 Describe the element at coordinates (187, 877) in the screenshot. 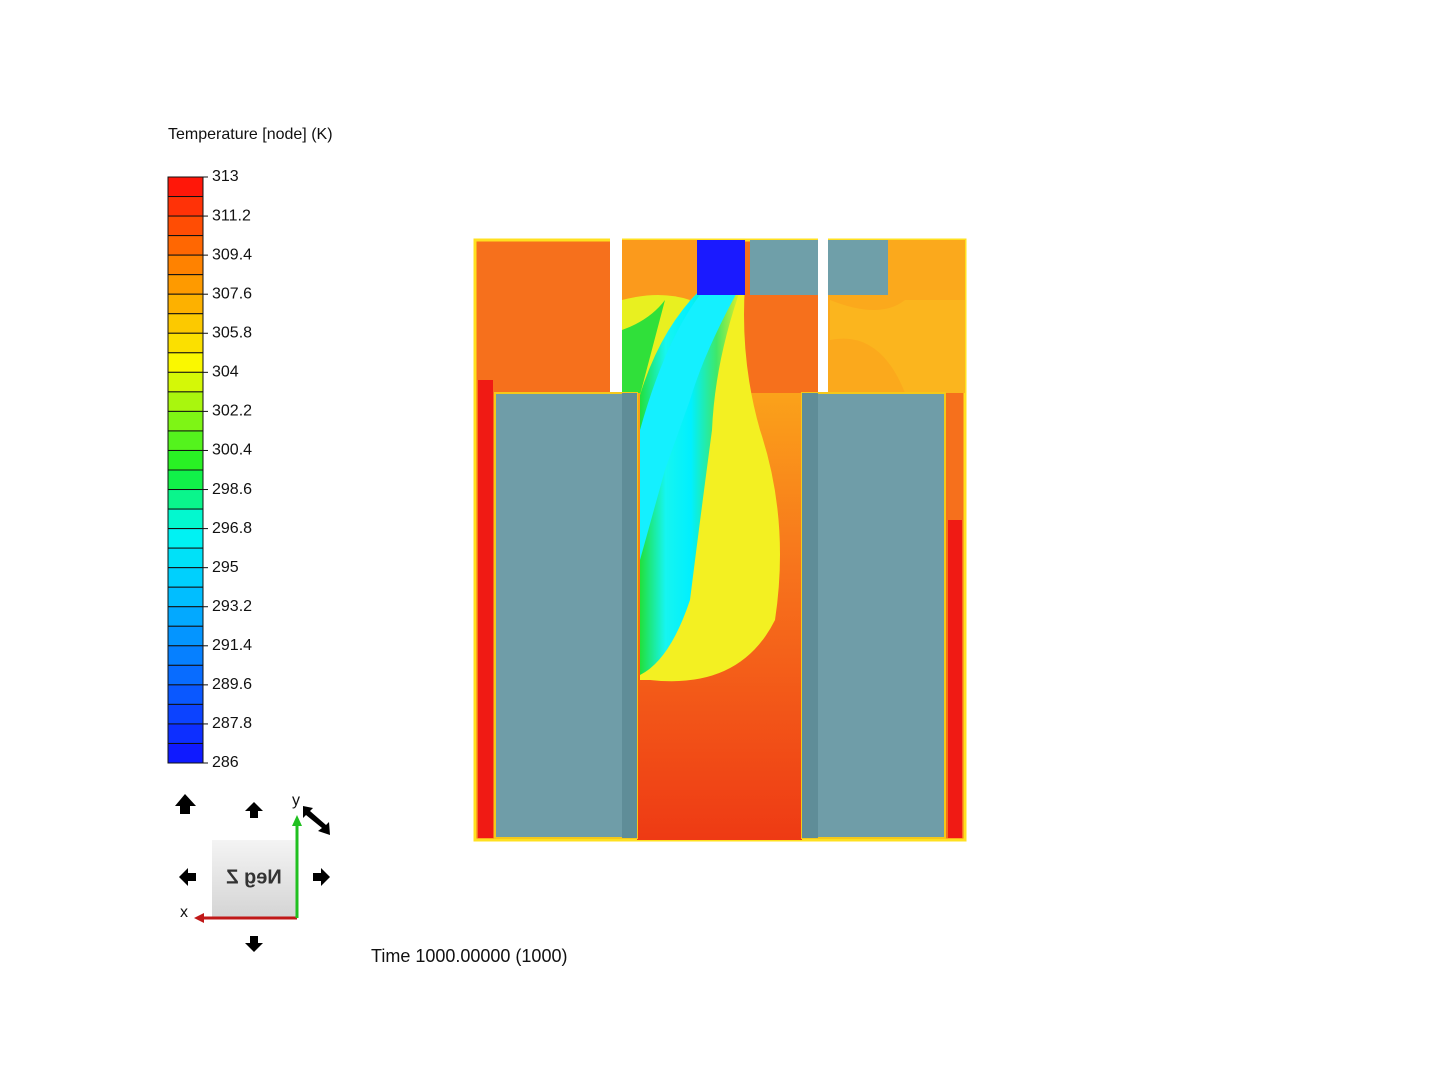

I see `rotate-left` at that location.